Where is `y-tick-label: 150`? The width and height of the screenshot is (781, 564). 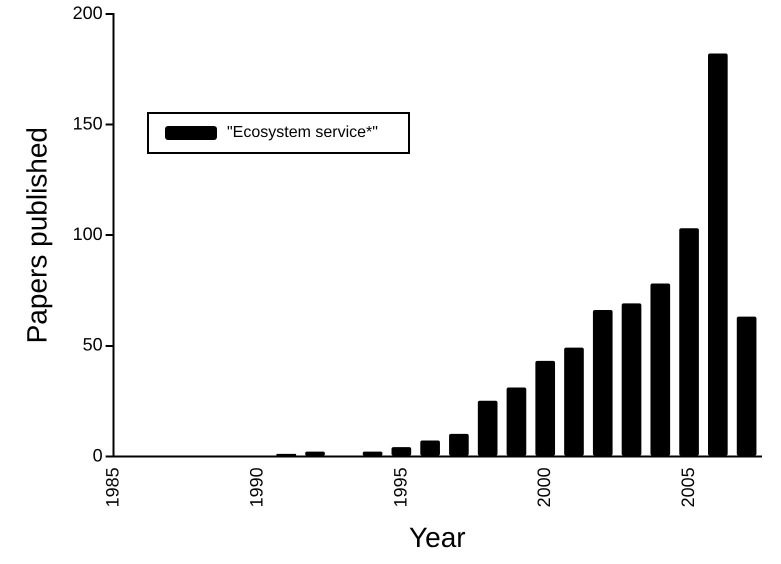 y-tick-label: 150 is located at coordinates (87, 124).